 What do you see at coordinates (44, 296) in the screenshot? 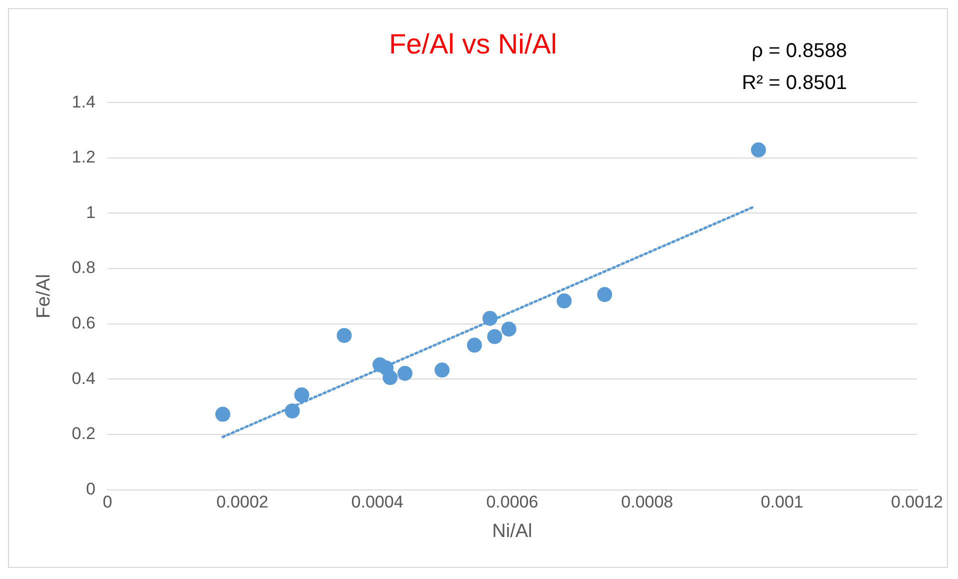
I see `y-axis-title: Fe/Al` at bounding box center [44, 296].